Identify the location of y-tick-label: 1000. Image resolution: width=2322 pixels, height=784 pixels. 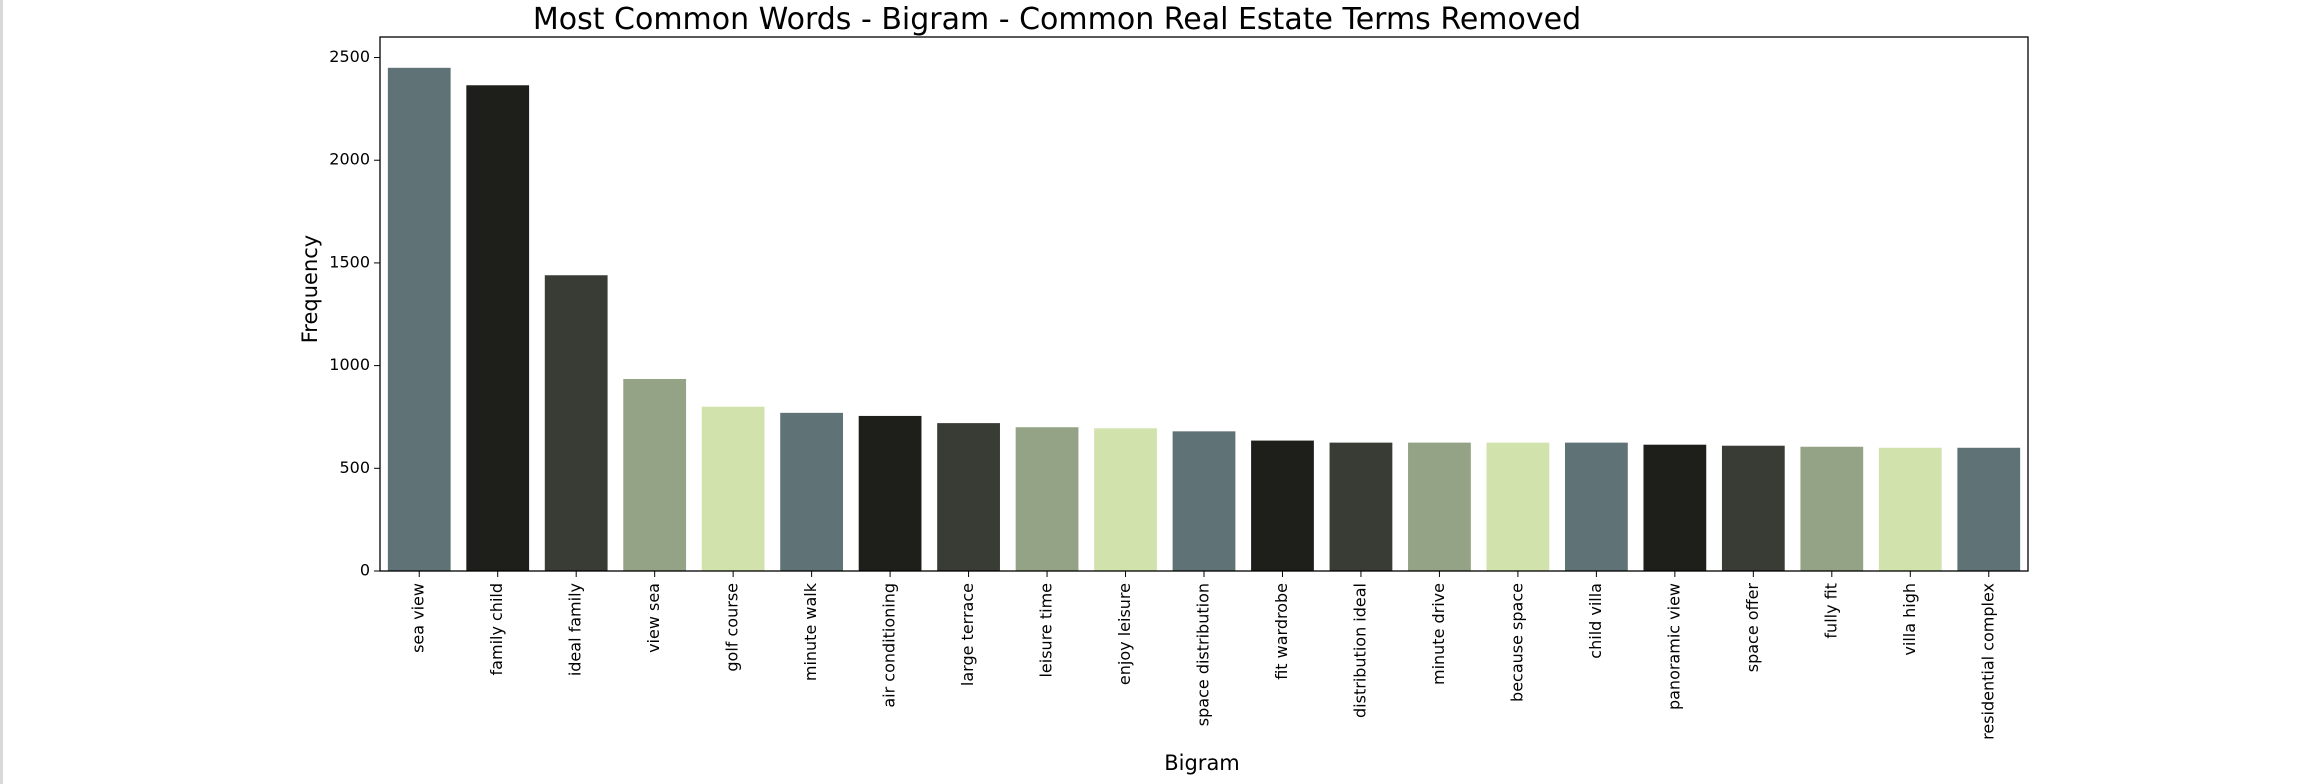
(349, 364).